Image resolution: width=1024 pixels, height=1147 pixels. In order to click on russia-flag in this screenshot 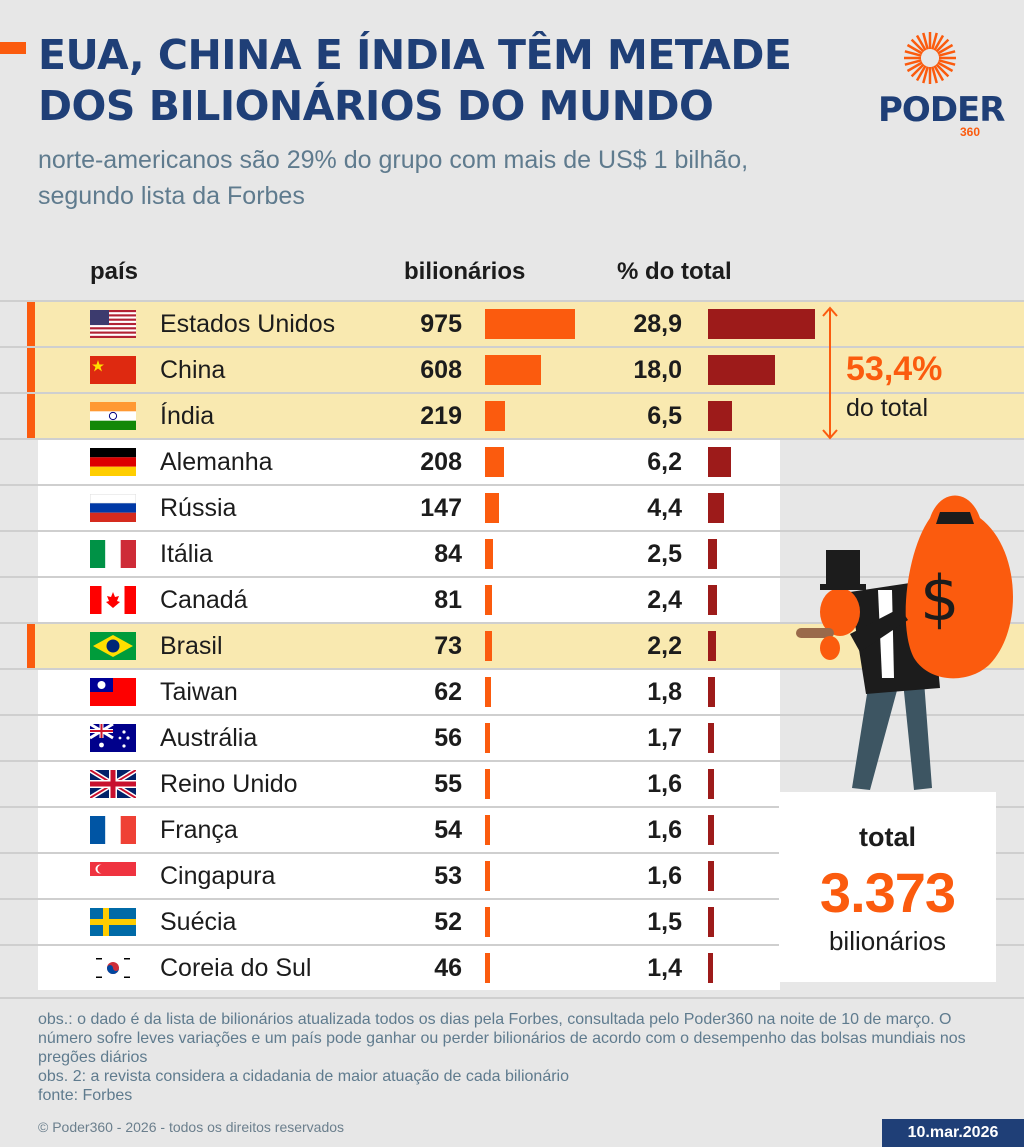, I will do `click(113, 508)`.